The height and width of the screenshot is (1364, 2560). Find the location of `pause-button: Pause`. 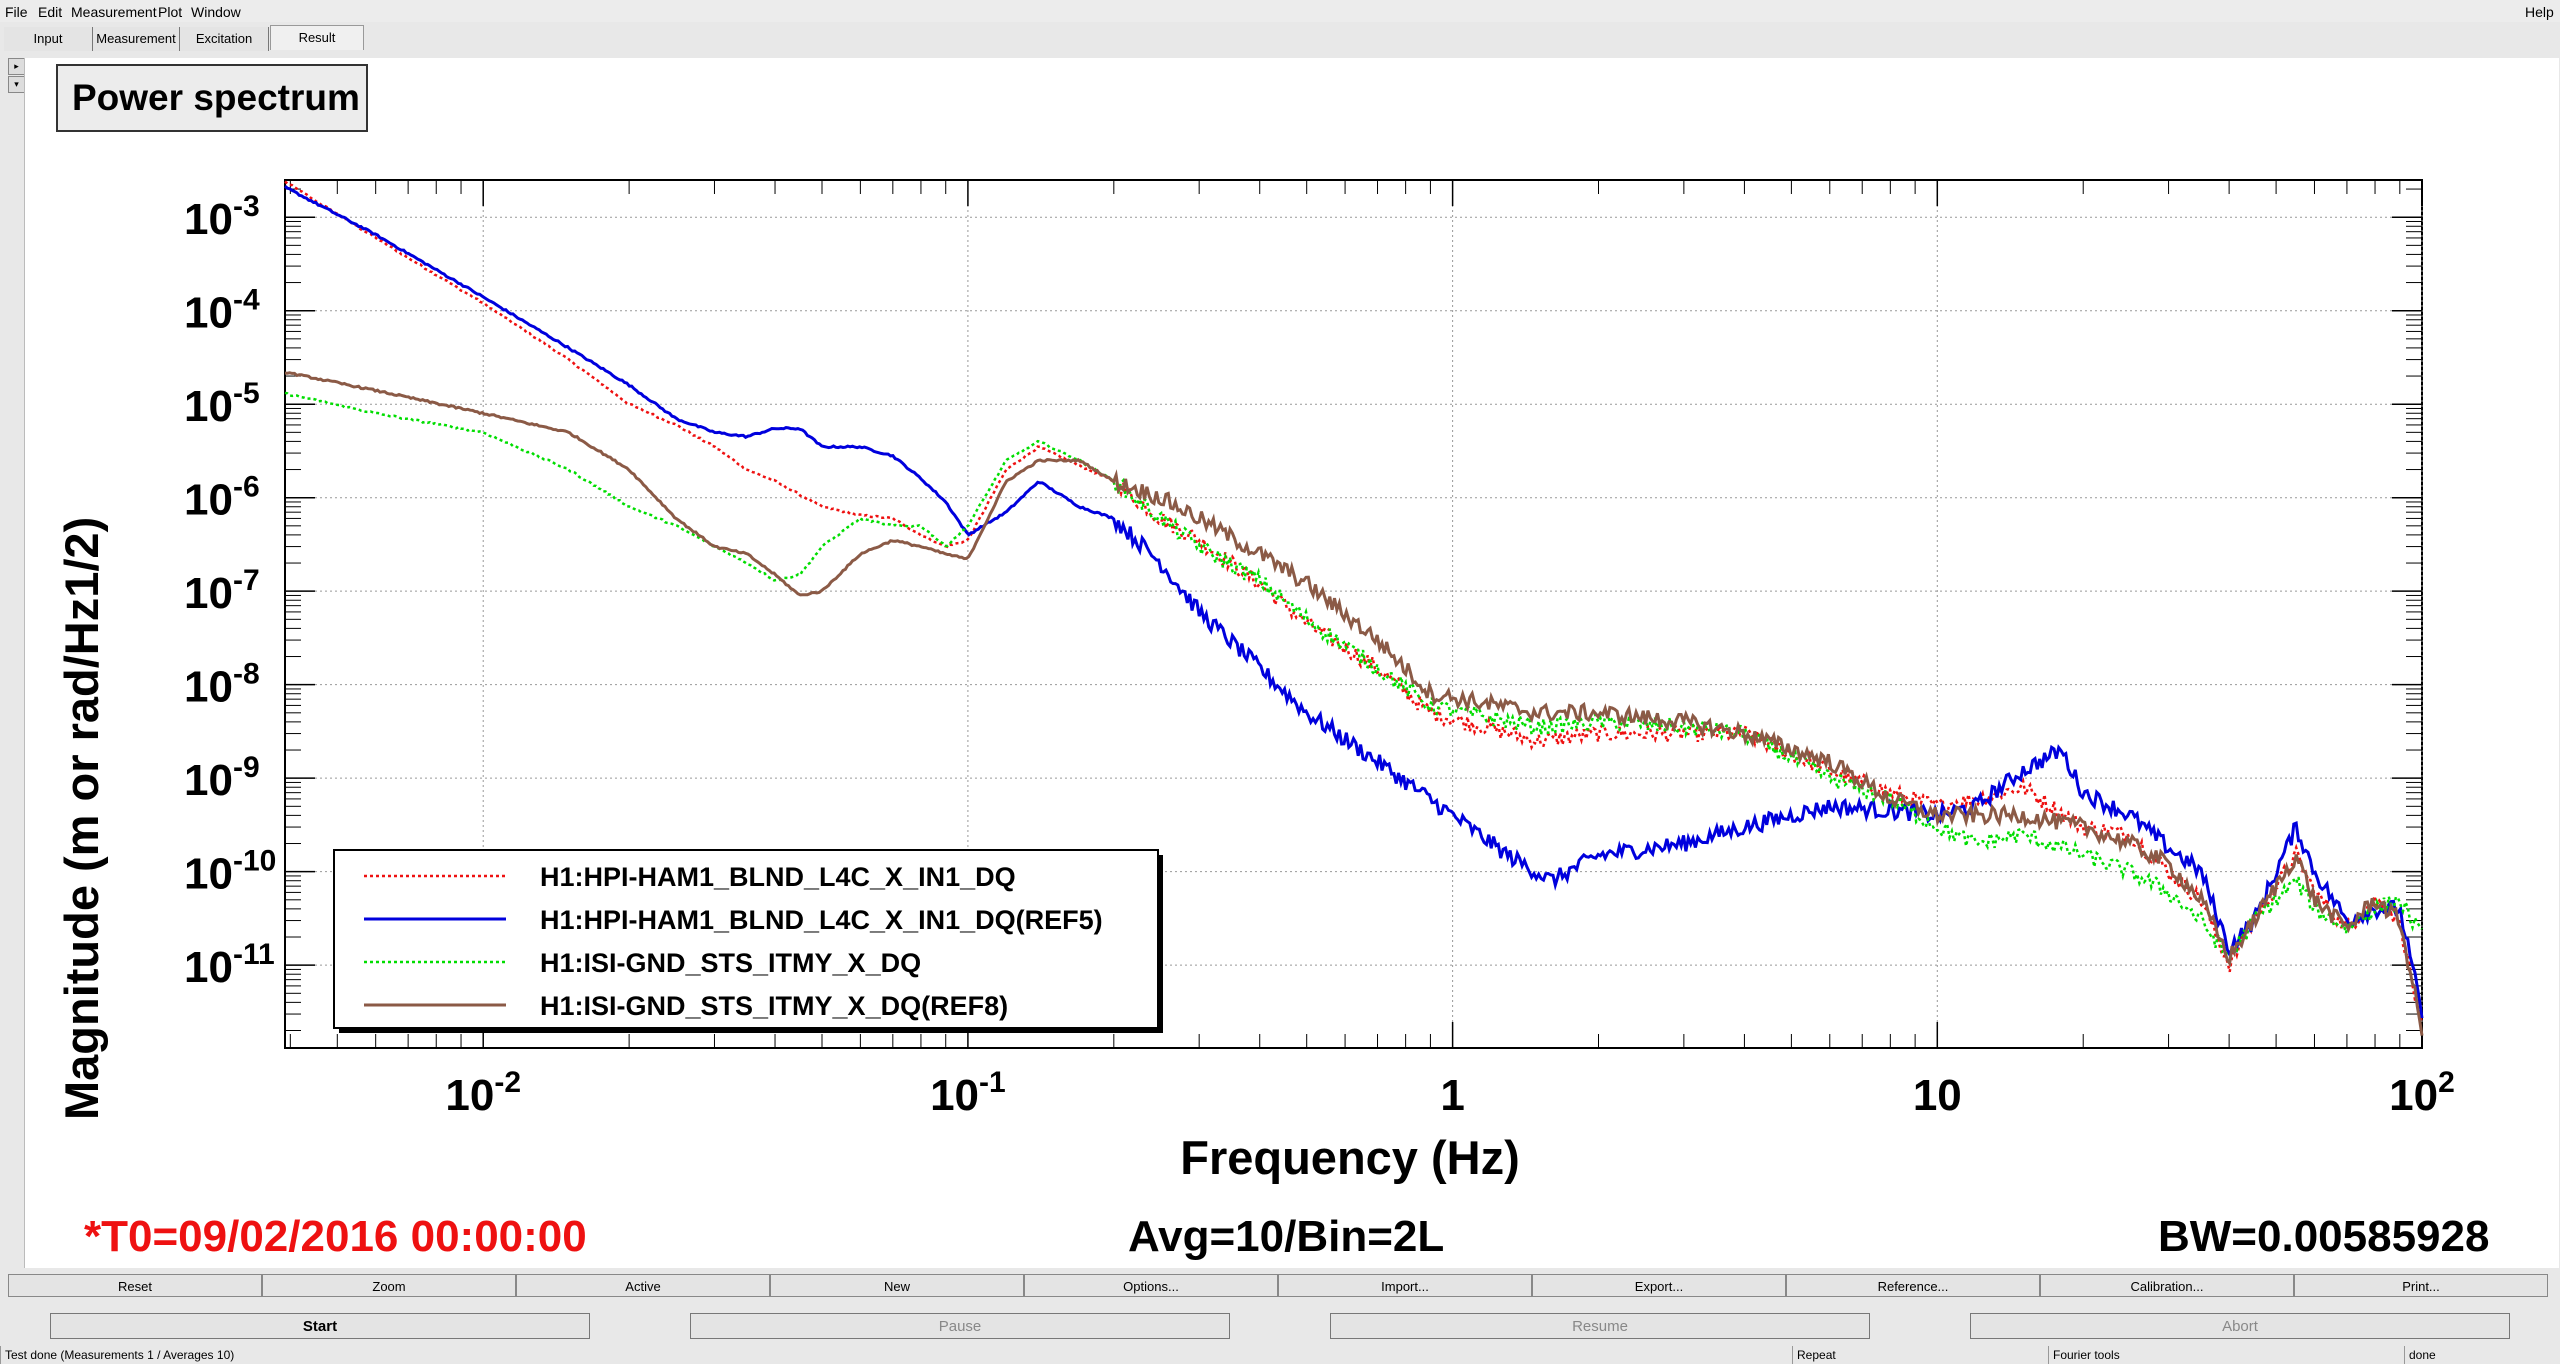

pause-button: Pause is located at coordinates (960, 1326).